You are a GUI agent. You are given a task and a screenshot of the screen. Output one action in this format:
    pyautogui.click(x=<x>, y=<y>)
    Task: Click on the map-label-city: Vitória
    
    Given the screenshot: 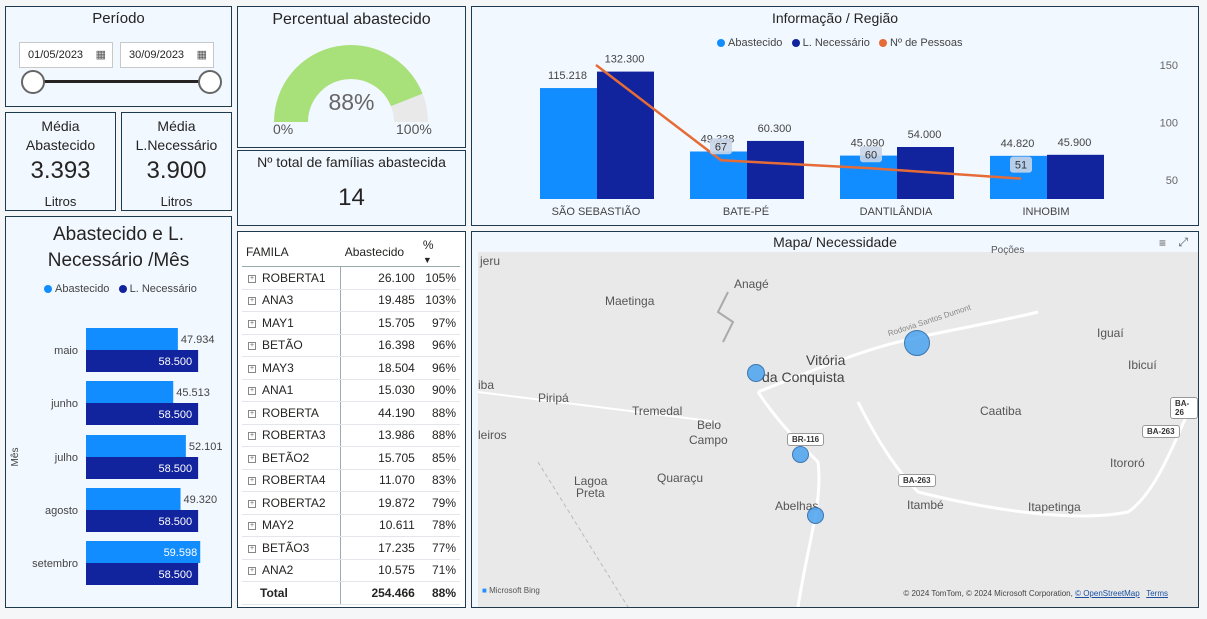 What is the action you would take?
    pyautogui.click(x=826, y=360)
    